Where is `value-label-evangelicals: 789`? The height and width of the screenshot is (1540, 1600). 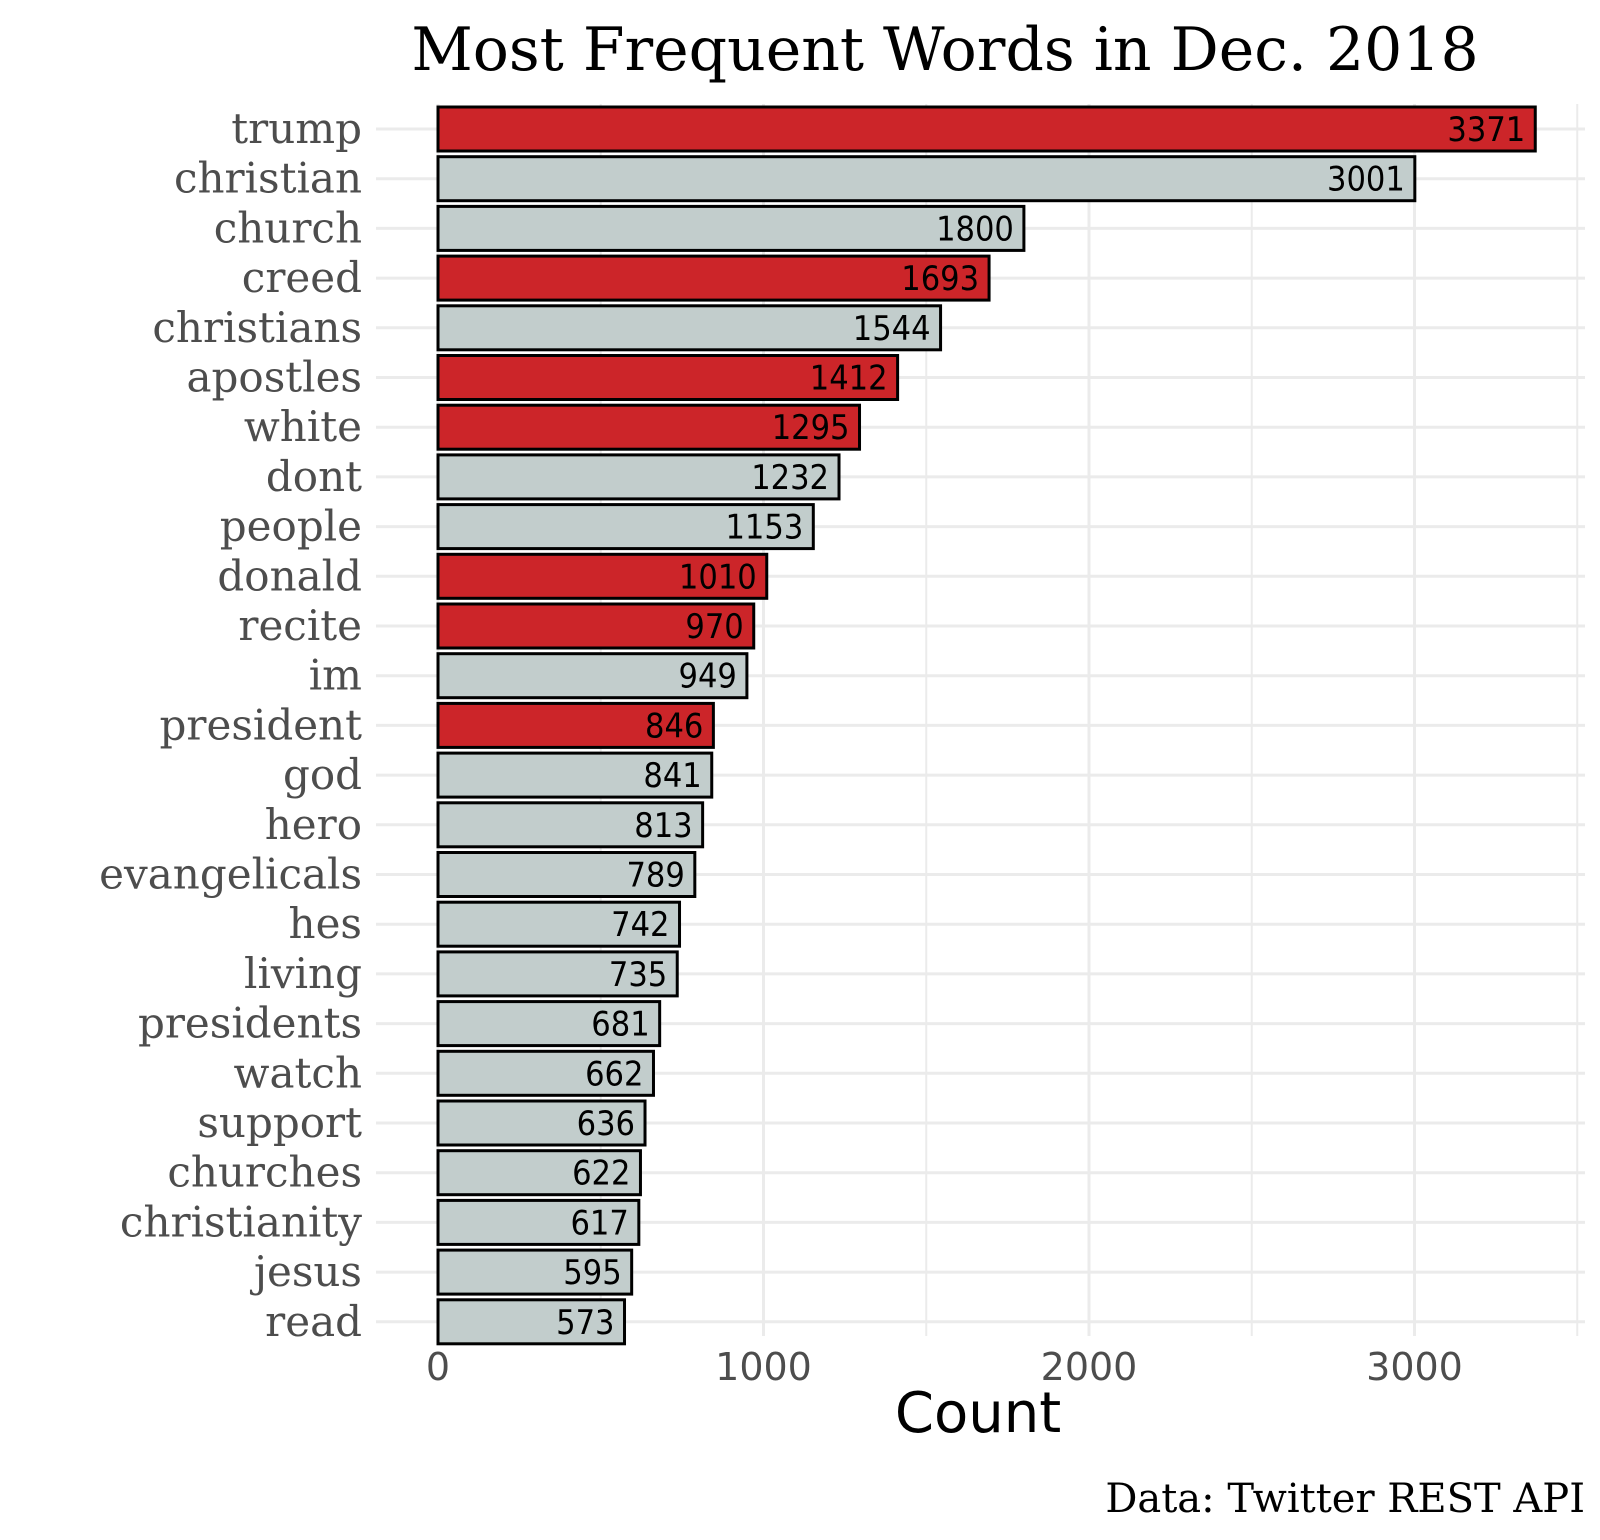
value-label-evangelicals: 789 is located at coordinates (655, 876).